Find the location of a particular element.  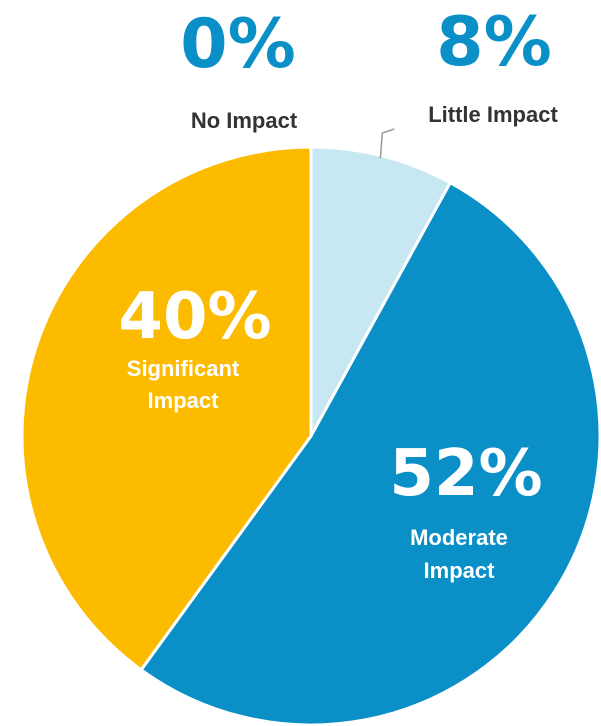

category-label-line: No Impact is located at coordinates (244, 120).